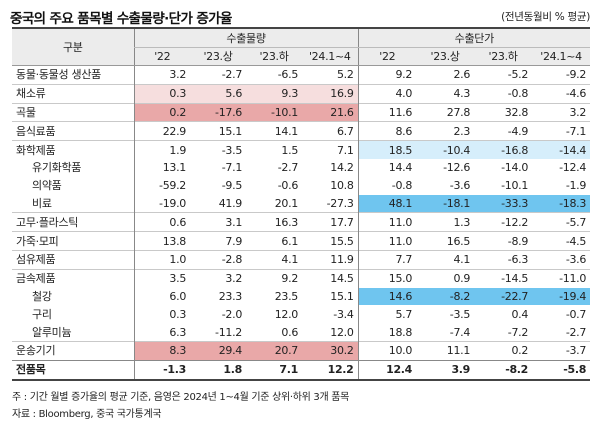  Describe the element at coordinates (274, 93) in the screenshot. I see `volume-cell: 9.3` at that location.